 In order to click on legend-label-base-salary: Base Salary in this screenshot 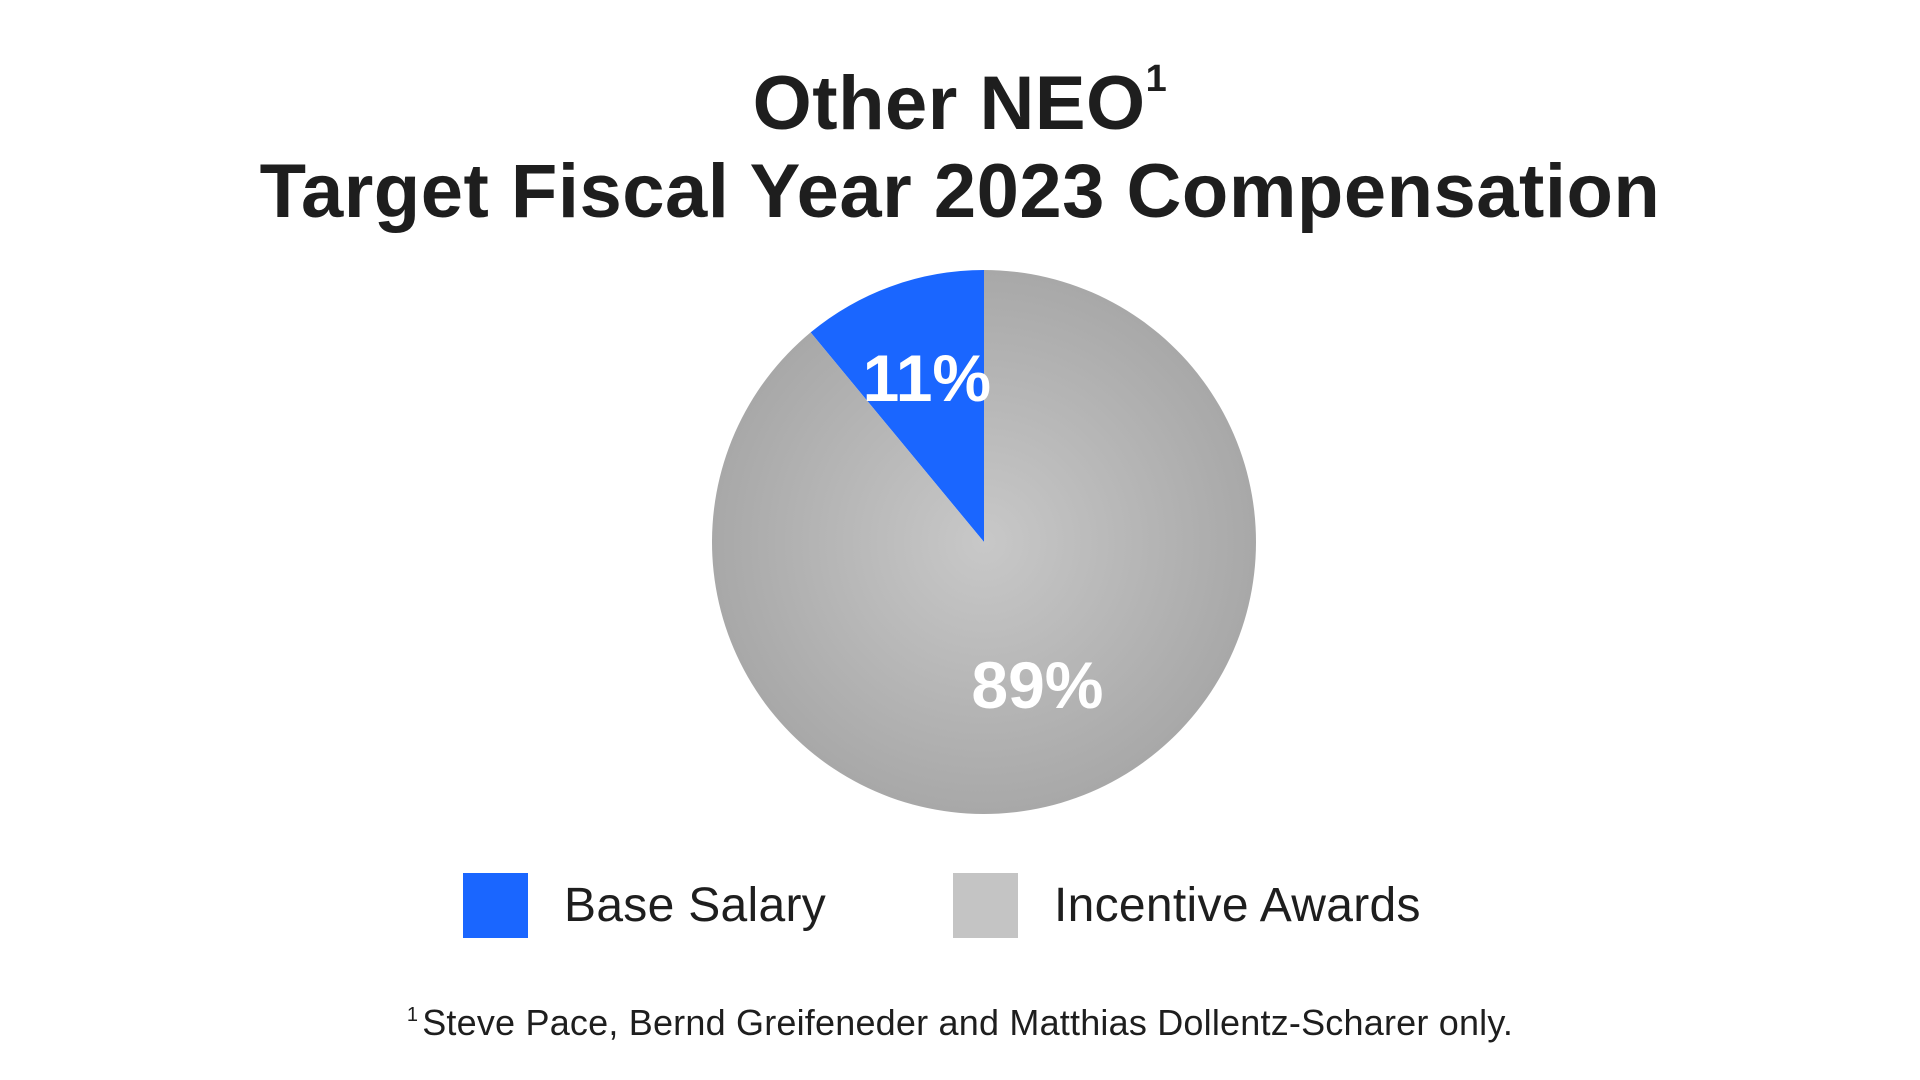, I will do `click(695, 905)`.